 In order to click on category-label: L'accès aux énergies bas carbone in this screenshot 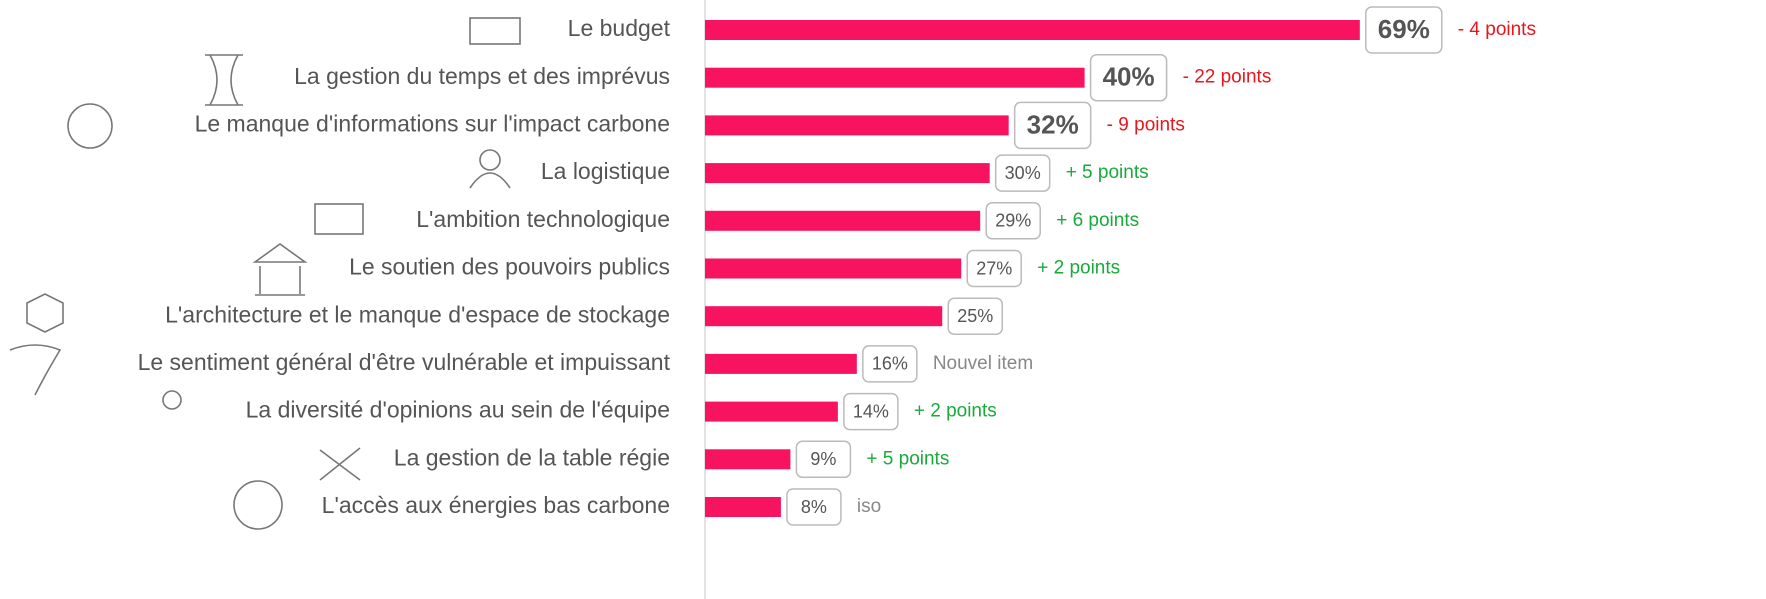, I will do `click(496, 505)`.